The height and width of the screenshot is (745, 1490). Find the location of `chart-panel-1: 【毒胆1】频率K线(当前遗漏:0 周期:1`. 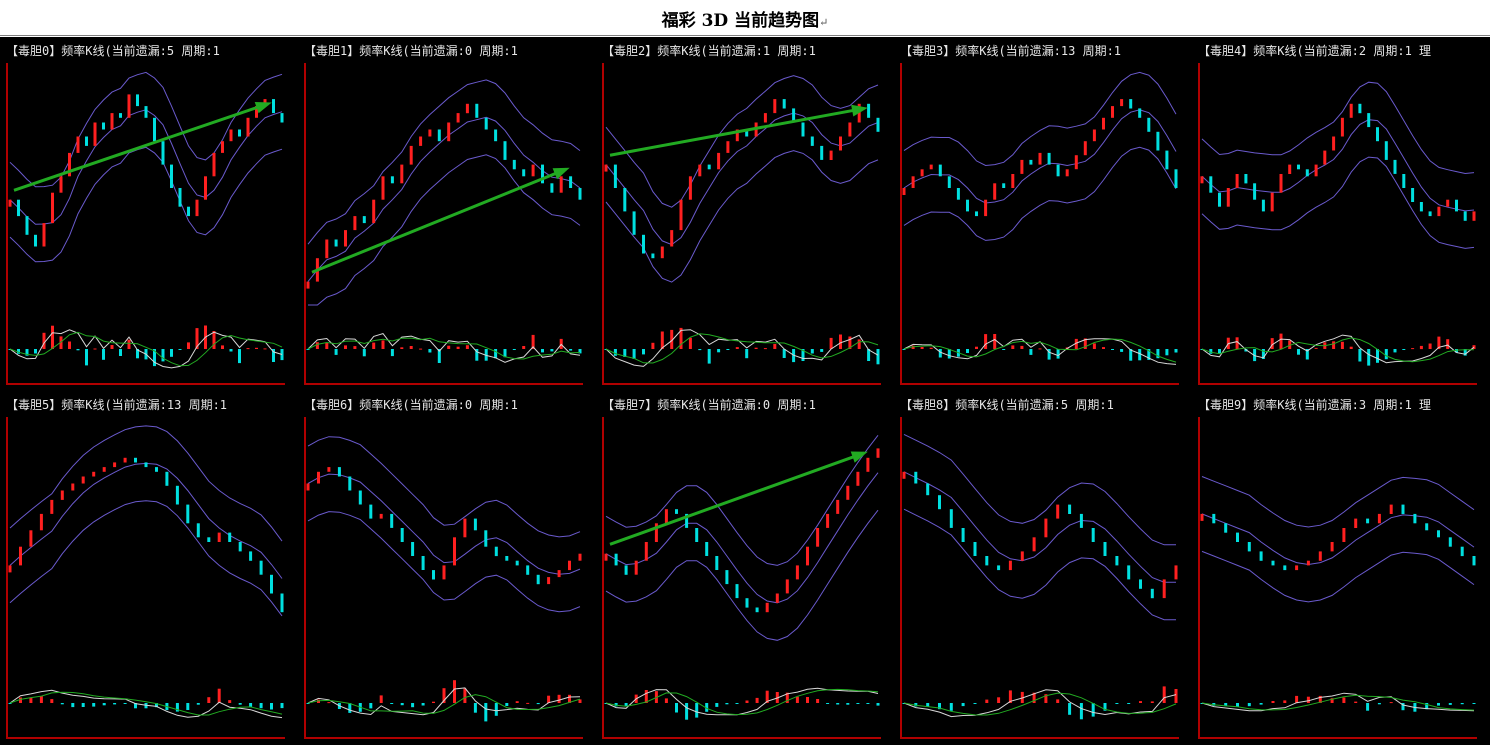

chart-panel-1: 【毒胆1】频率K线(当前遗漏:0 周期:1 is located at coordinates (447, 214).